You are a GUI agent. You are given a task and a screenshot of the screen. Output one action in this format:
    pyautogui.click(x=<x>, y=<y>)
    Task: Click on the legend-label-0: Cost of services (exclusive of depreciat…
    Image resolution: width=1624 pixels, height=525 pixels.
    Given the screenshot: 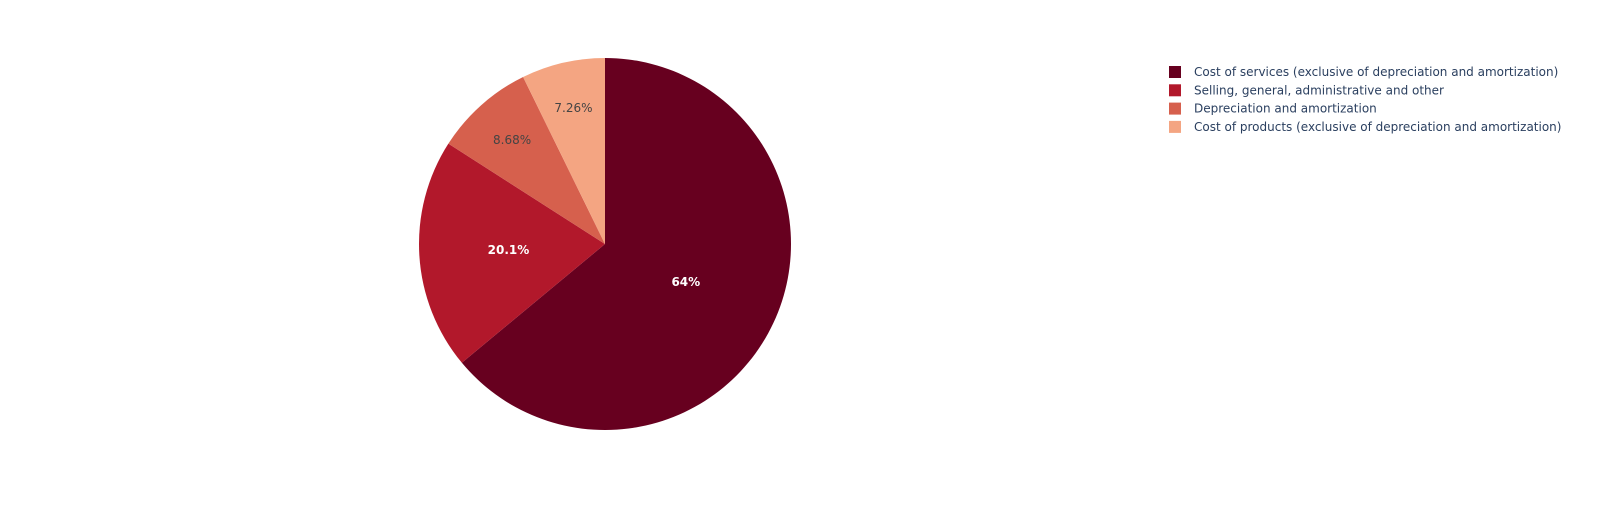 What is the action you would take?
    pyautogui.click(x=1376, y=72)
    